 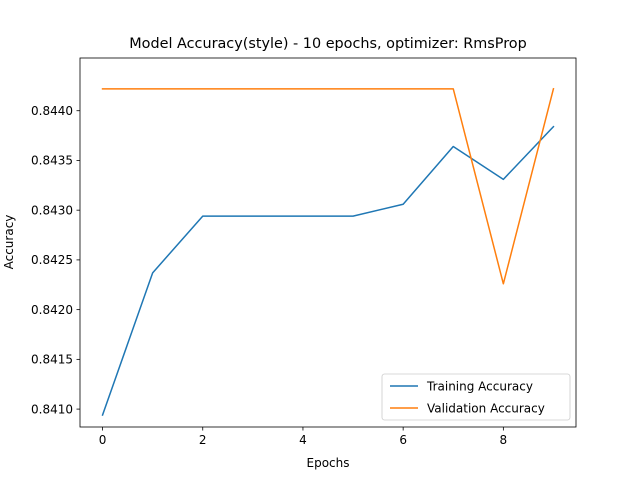 I want to click on x-tick-label: 4, so click(x=303, y=440).